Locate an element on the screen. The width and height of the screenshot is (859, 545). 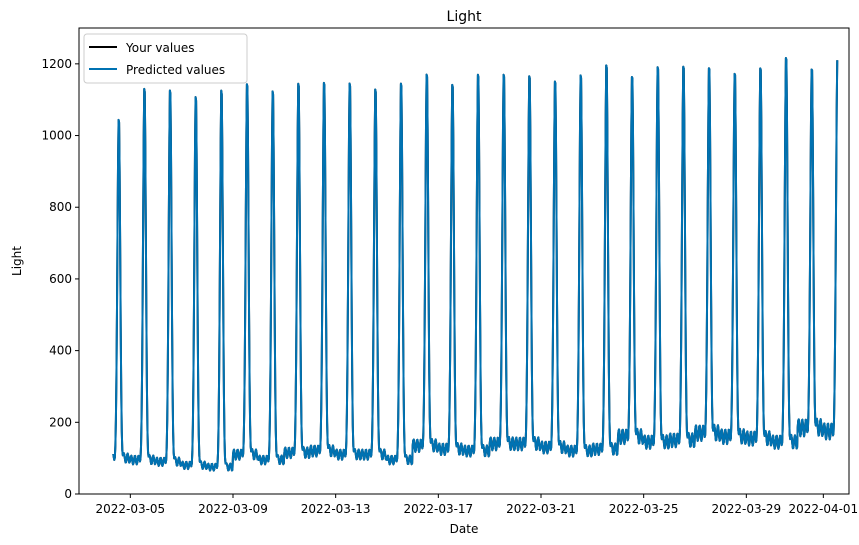
legend: Your values Predicted values is located at coordinates (165, 58).